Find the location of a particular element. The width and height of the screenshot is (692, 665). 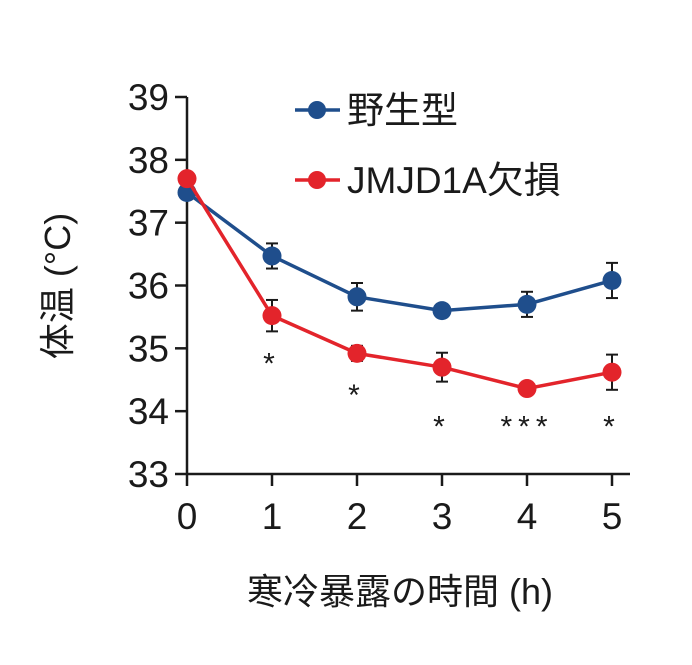

legend-item: JMJD1A欠損 is located at coordinates (428, 180).